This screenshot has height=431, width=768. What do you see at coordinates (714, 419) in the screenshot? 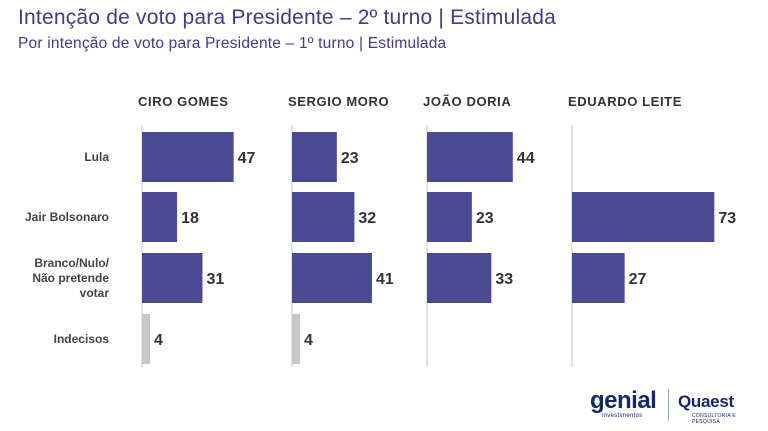
I see `quaest-logo-subtitle: CONSULTORIA E PESQUISA` at bounding box center [714, 419].